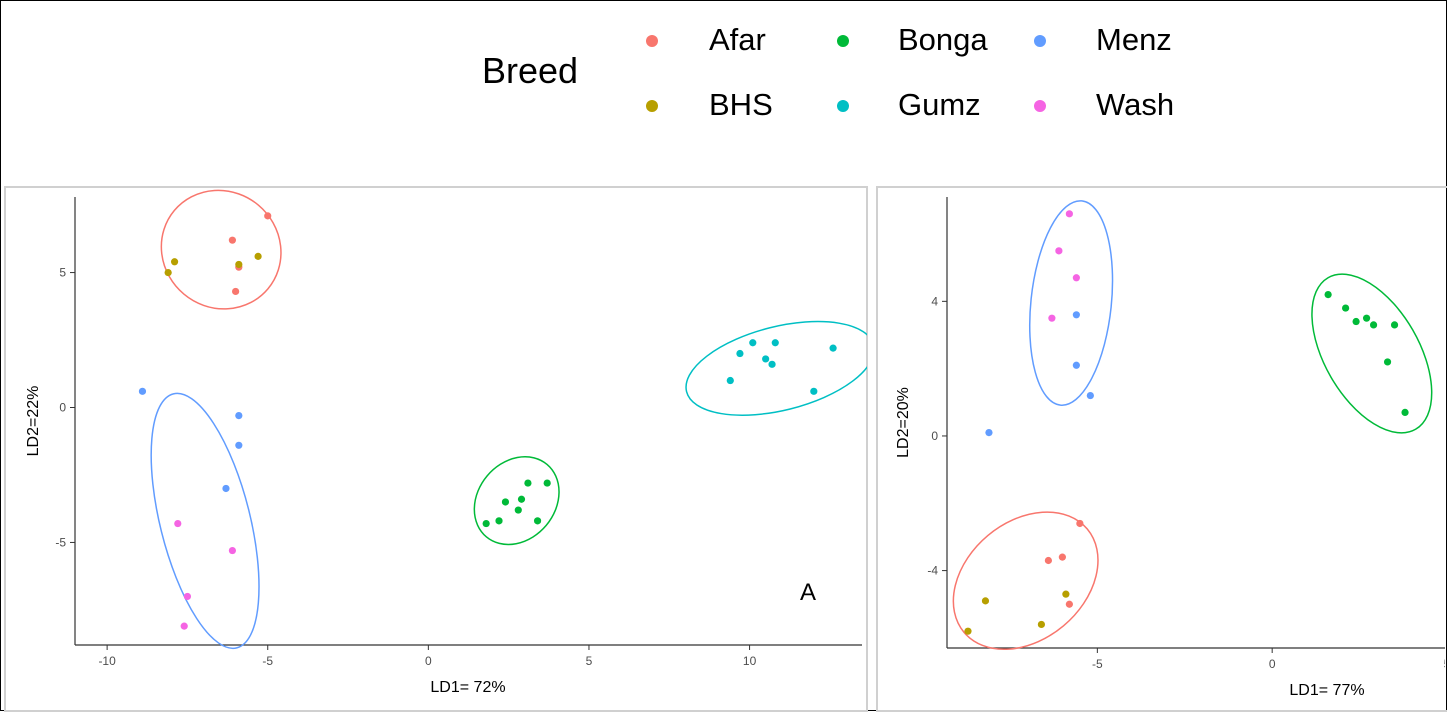 The height and width of the screenshot is (712, 1447). I want to click on legend-label-bhs: BHS, so click(741, 104).